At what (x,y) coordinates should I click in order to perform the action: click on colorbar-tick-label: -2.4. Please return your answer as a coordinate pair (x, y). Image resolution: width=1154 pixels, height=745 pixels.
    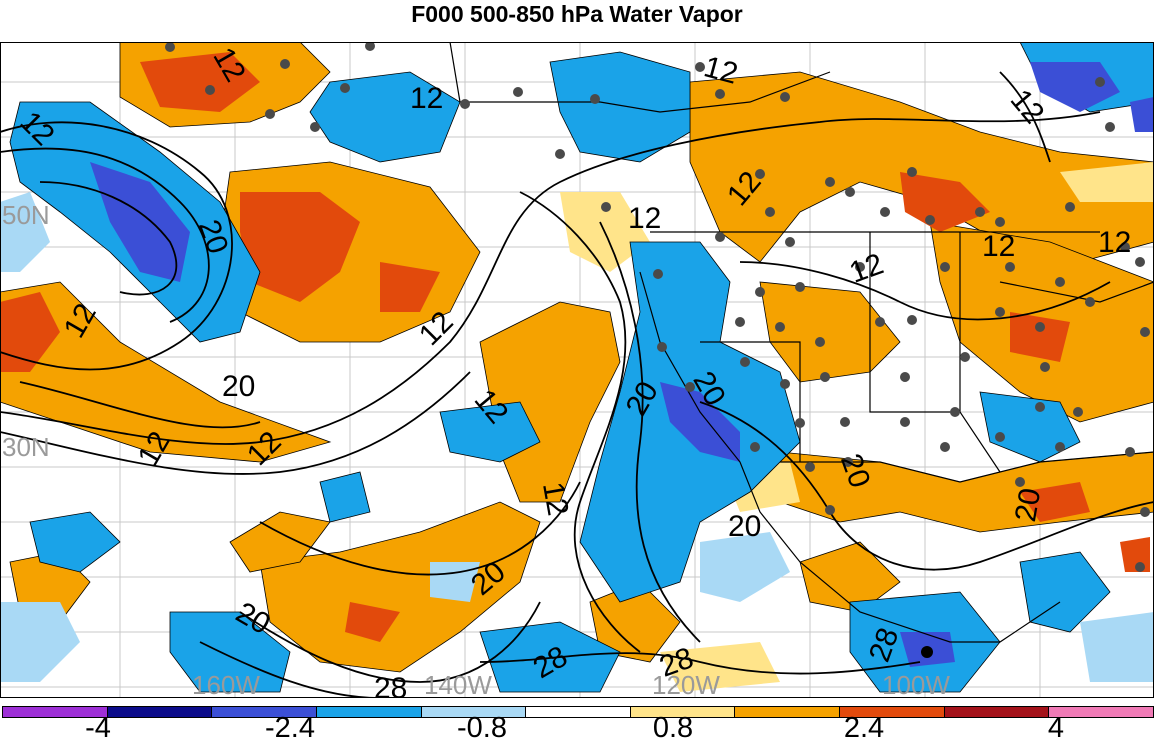
    Looking at the image, I should click on (290, 728).